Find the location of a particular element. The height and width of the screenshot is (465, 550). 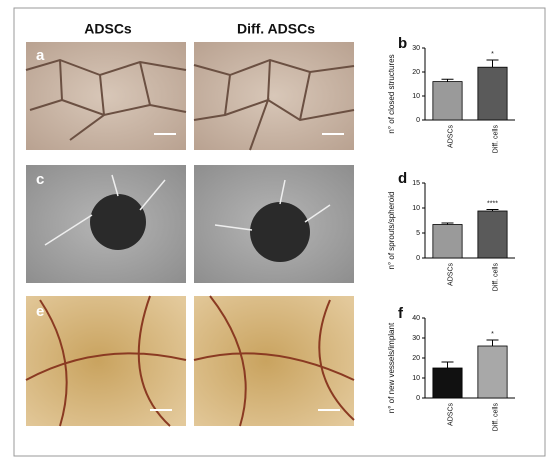

y-axis-label: n° of closed structures is located at coordinates (391, 93).